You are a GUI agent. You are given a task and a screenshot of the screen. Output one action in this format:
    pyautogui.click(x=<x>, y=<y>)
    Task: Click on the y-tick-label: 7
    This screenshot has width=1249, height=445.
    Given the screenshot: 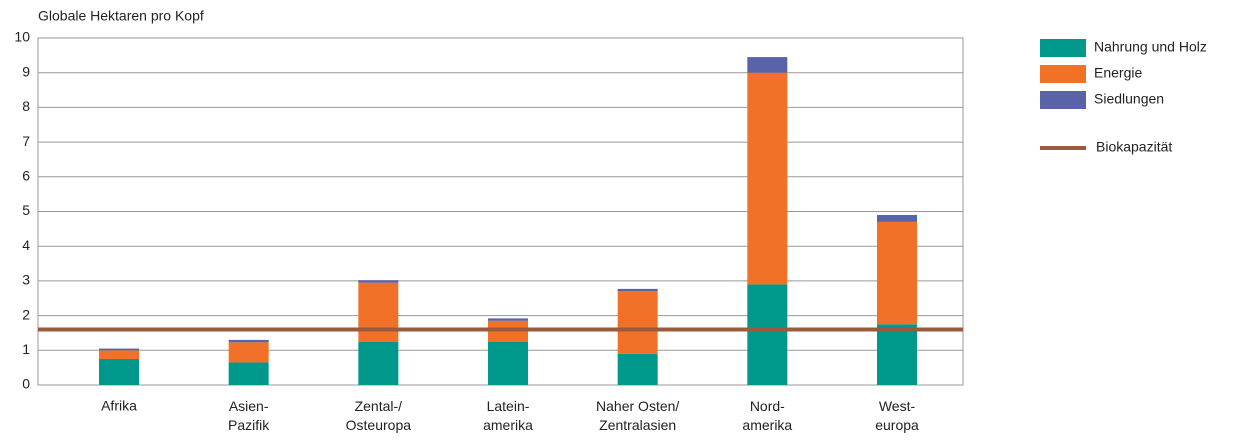 What is the action you would take?
    pyautogui.click(x=26, y=141)
    